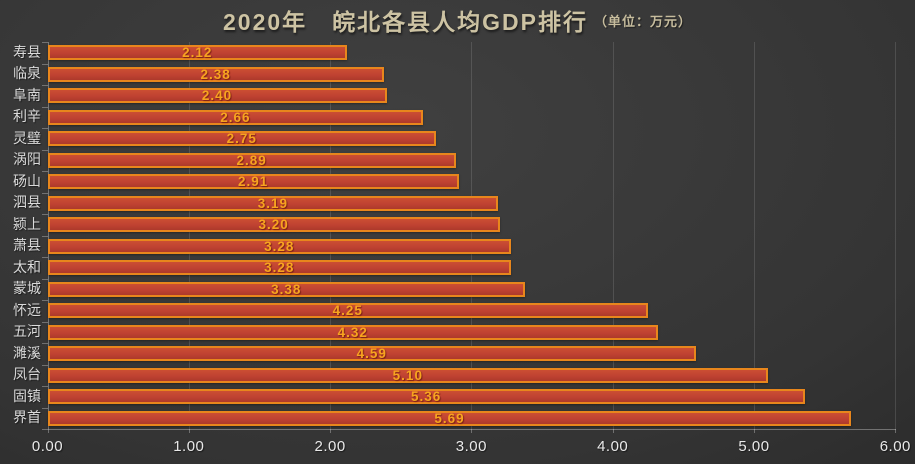 The image size is (915, 464). Describe the element at coordinates (27, 94) in the screenshot. I see `category-label: 阜南` at that location.